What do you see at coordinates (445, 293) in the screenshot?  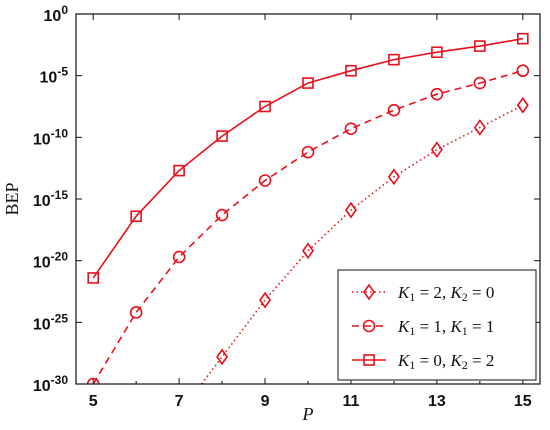 I see `legend-label-diamond: K1 = 2, K2 = 0` at bounding box center [445, 293].